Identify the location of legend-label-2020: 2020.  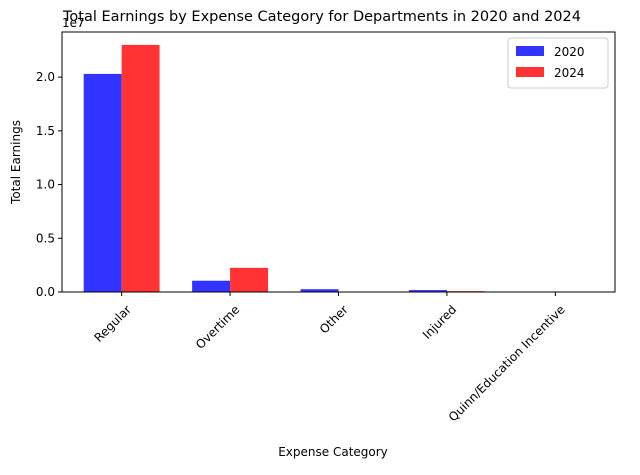
(569, 52).